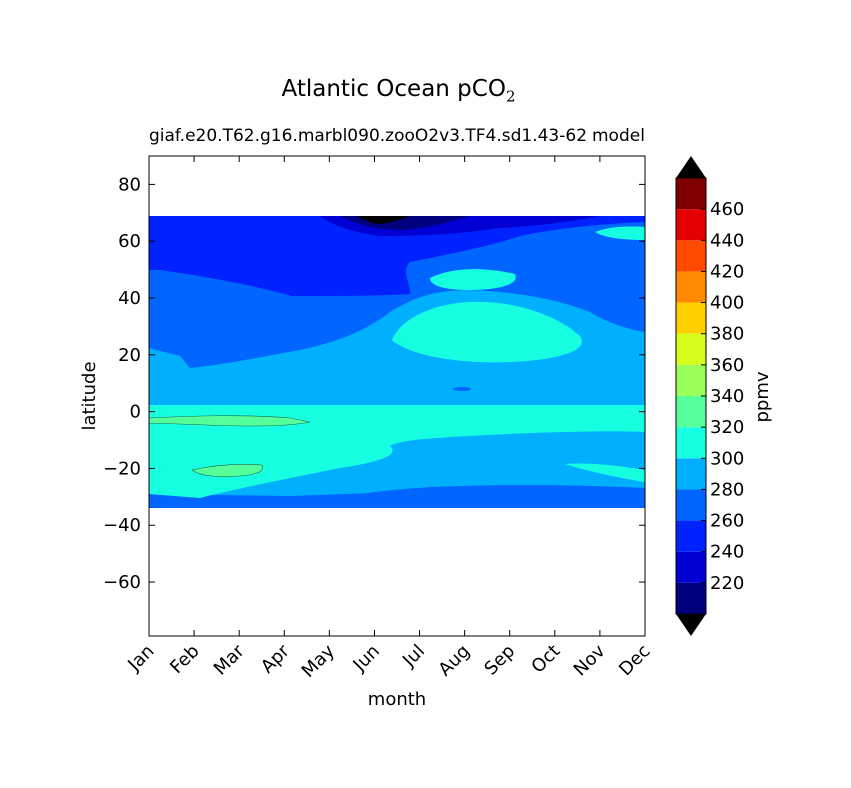  Describe the element at coordinates (366, 658) in the screenshot. I see `x-tick-label: Jun` at that location.